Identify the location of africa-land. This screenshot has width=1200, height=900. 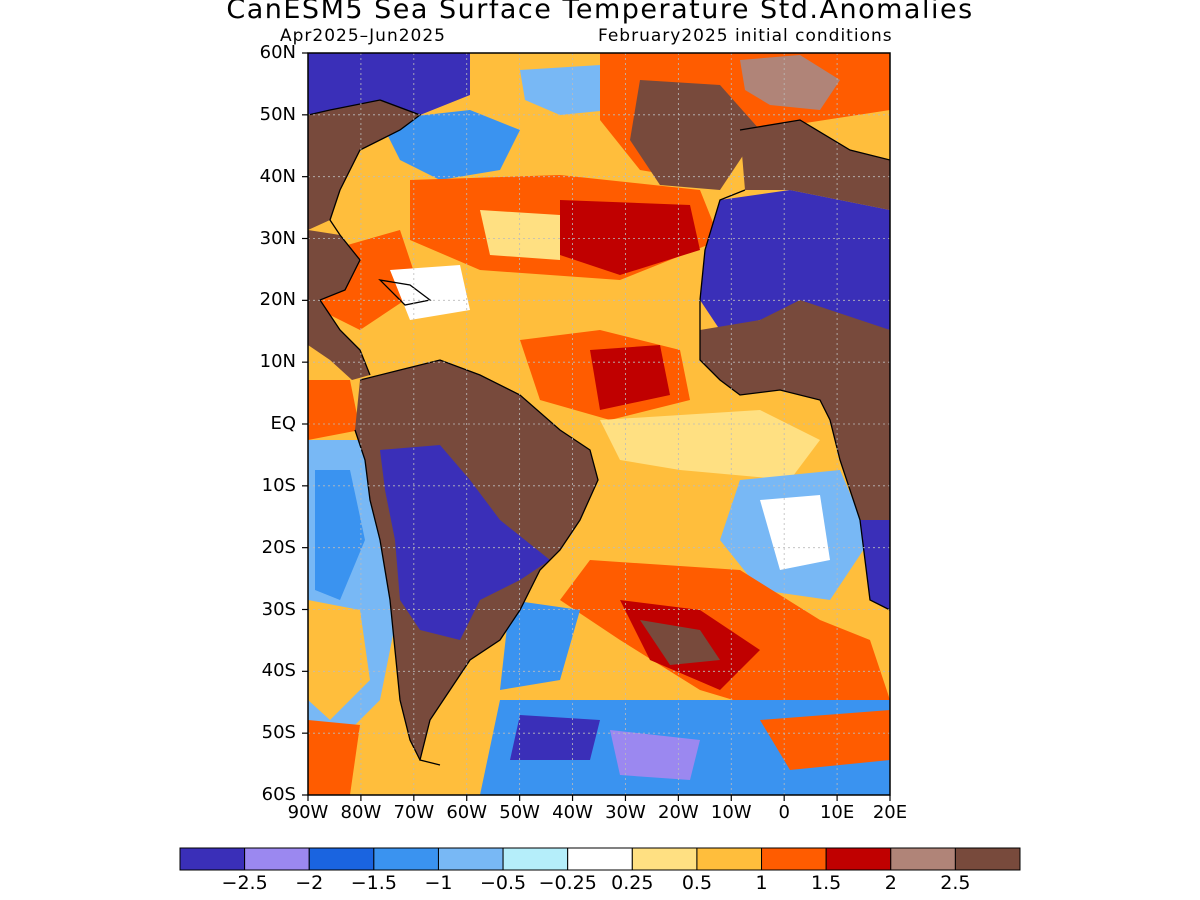
(795, 410).